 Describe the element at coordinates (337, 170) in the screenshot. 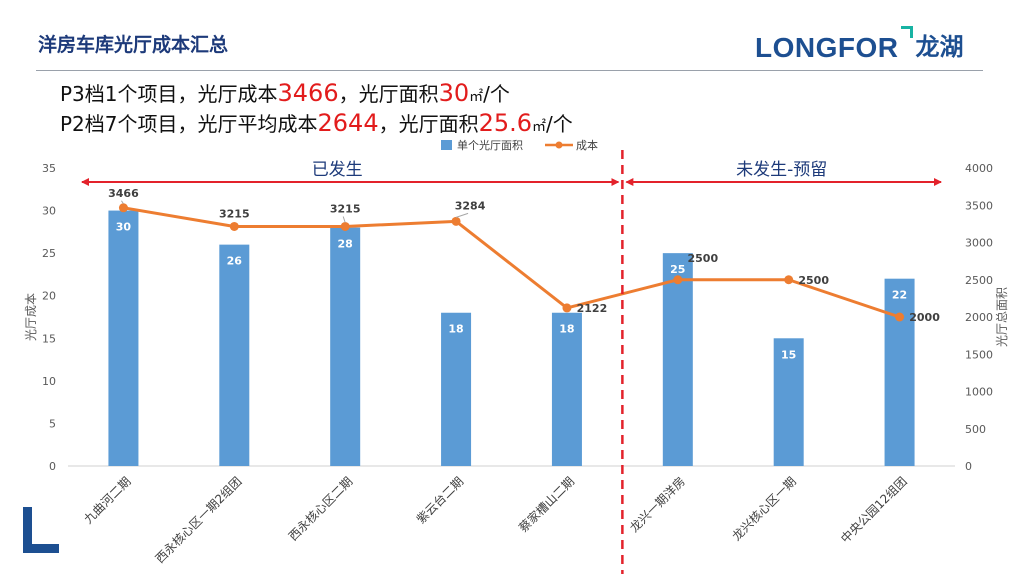

I see `occurred-label: 已发生` at that location.